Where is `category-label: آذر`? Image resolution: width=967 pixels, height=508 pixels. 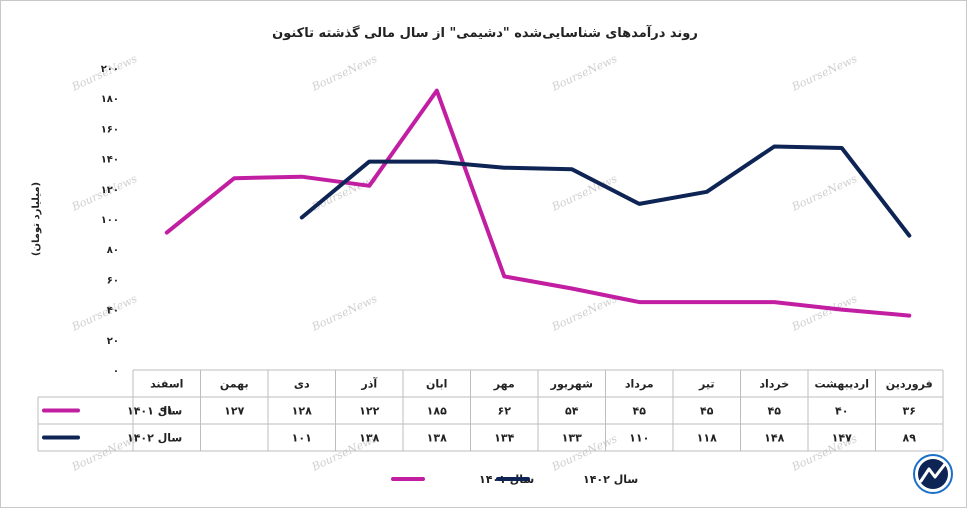 category-label: آذر is located at coordinates (368, 384).